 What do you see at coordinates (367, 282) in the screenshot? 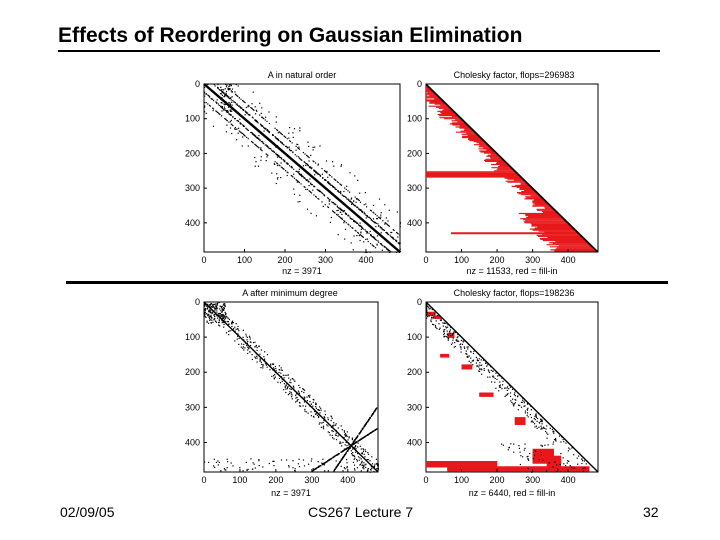
I see `panel-divider` at bounding box center [367, 282].